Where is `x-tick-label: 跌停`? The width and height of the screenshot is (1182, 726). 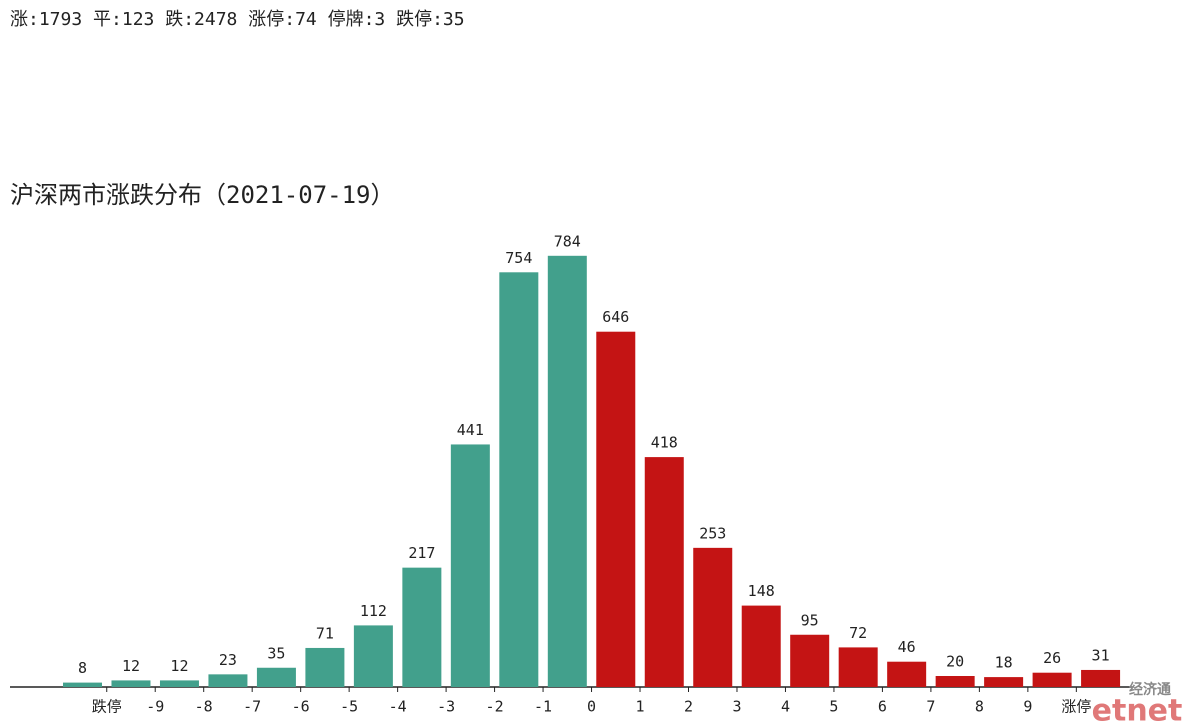 x-tick-label: 跌停 is located at coordinates (107, 707).